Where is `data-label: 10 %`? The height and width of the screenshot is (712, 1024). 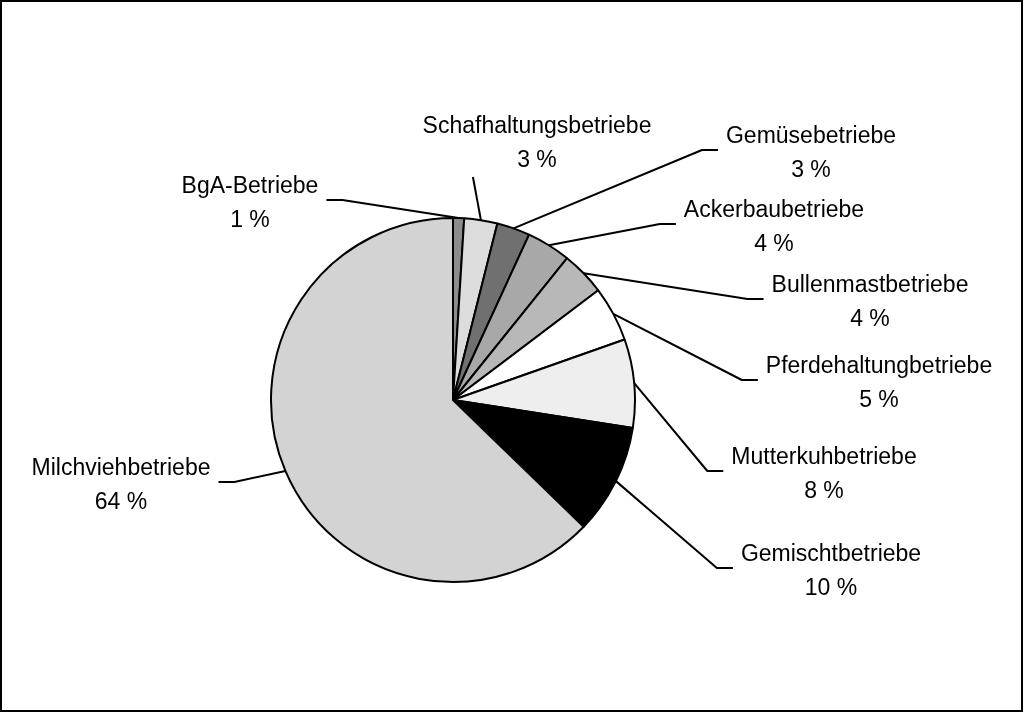
data-label: 10 % is located at coordinates (831, 587).